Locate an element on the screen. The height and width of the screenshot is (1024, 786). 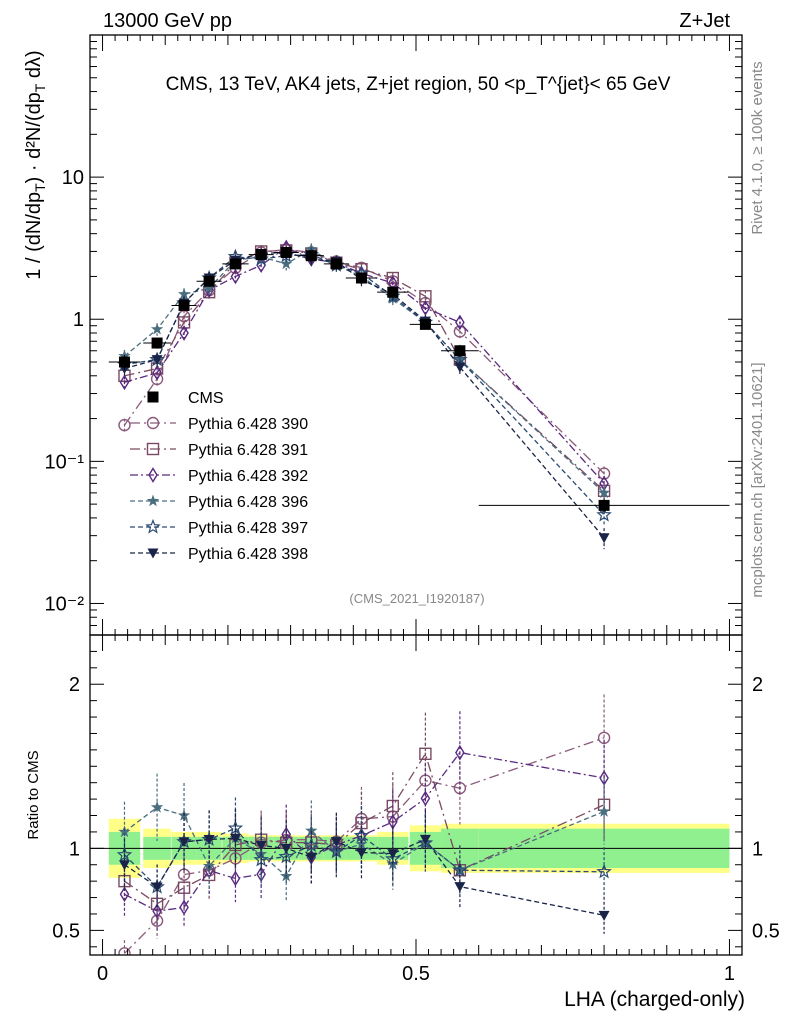
legend-entry-1: Pythia 6.428 391 is located at coordinates (219, 450).